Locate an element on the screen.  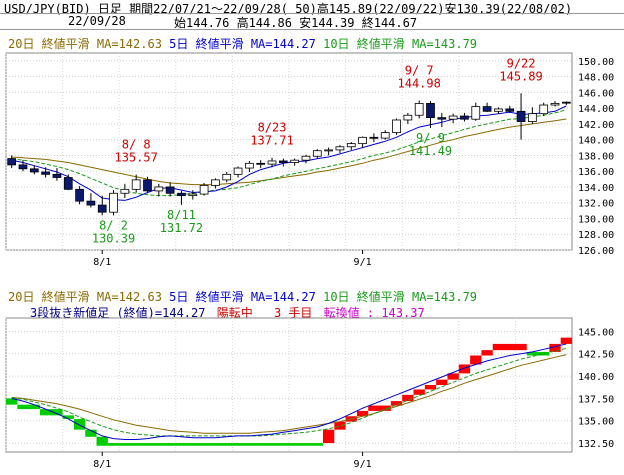
header-ohlc: 始144.76 高144.86 安144.39 終144.67 is located at coordinates (296, 23).